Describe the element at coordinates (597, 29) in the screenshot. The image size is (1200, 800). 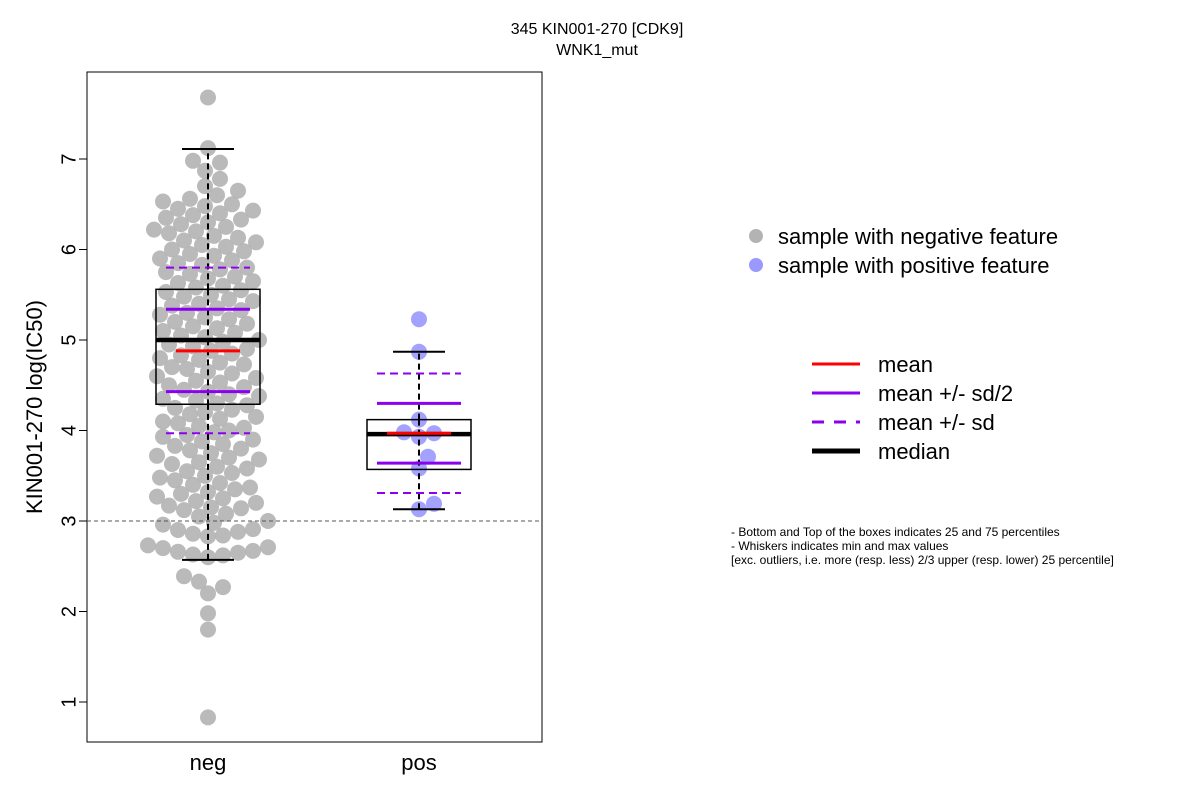
I see `chart-title: 345 KIN001-270 [CDK9]` at that location.